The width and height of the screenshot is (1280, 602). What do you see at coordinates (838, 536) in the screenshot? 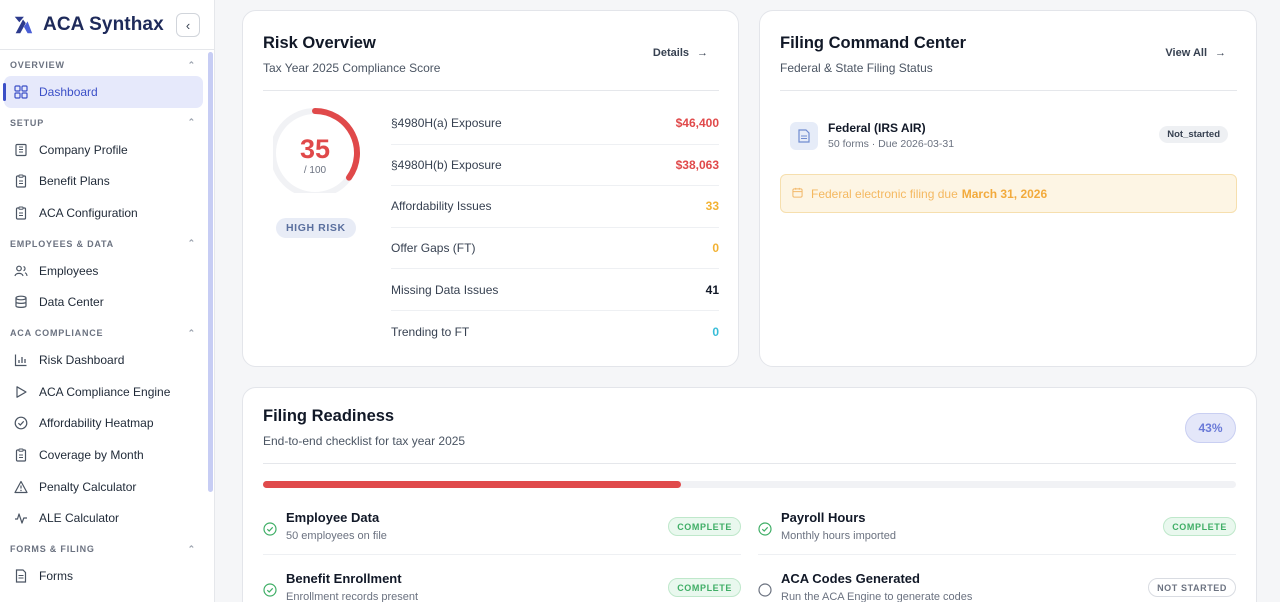
I see `checklist-item-subtitle: Monthly hours imported` at bounding box center [838, 536].